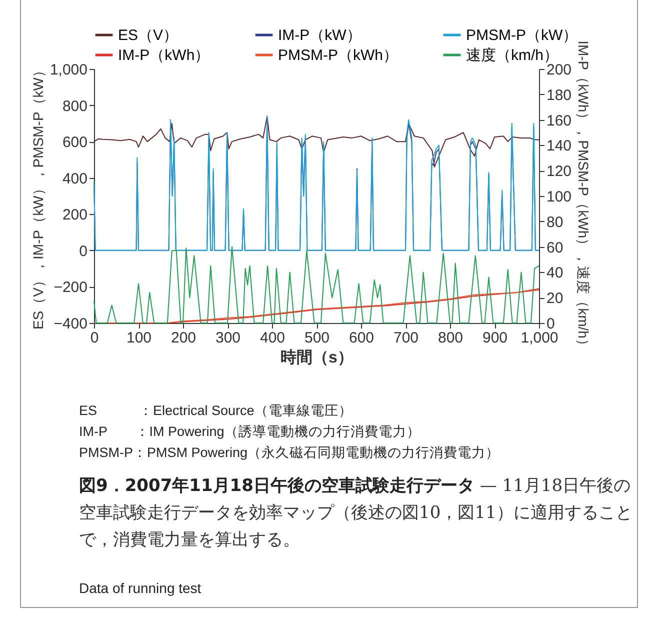 This screenshot has height=623, width=654. What do you see at coordinates (555, 273) in the screenshot?
I see `y2-tick-label: 40` at bounding box center [555, 273].